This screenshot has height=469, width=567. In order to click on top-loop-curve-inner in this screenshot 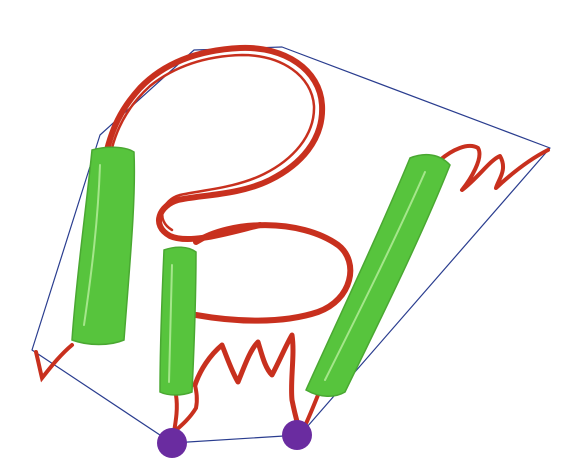, I will do `click(213, 142)`.